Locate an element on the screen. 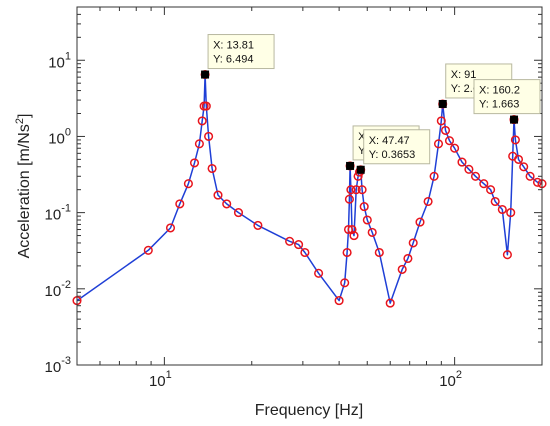  x-tick-label-exponent: 1 is located at coordinates (169, 375).